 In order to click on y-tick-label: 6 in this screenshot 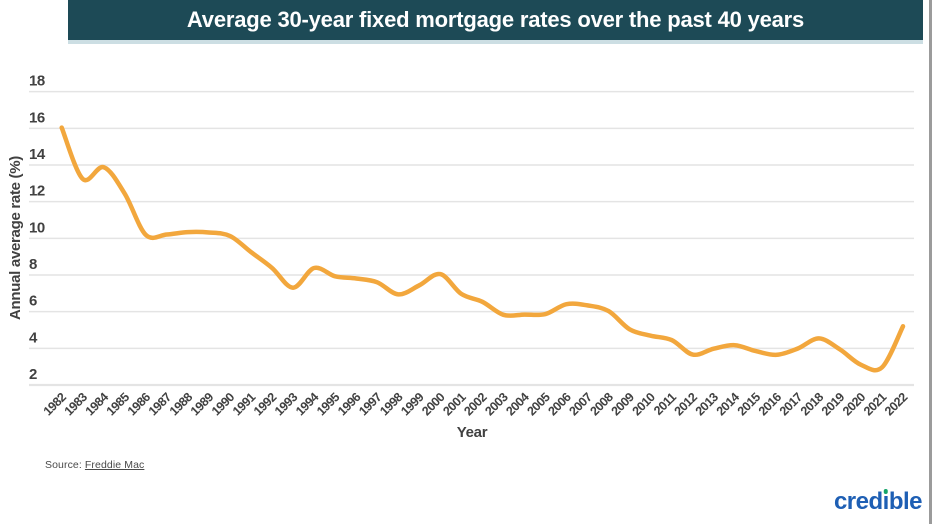, I will do `click(33, 301)`.